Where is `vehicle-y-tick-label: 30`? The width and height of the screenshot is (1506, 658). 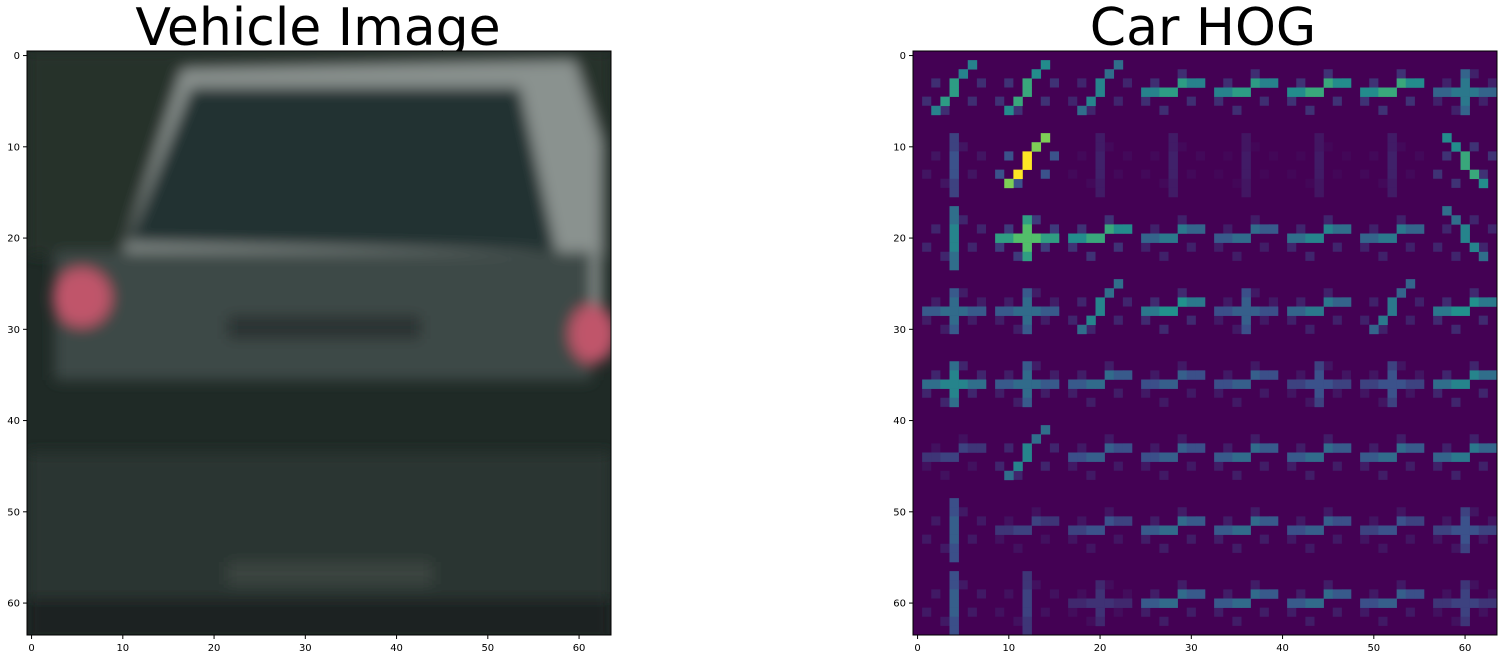
vehicle-y-tick-label: 30 is located at coordinates (13, 330).